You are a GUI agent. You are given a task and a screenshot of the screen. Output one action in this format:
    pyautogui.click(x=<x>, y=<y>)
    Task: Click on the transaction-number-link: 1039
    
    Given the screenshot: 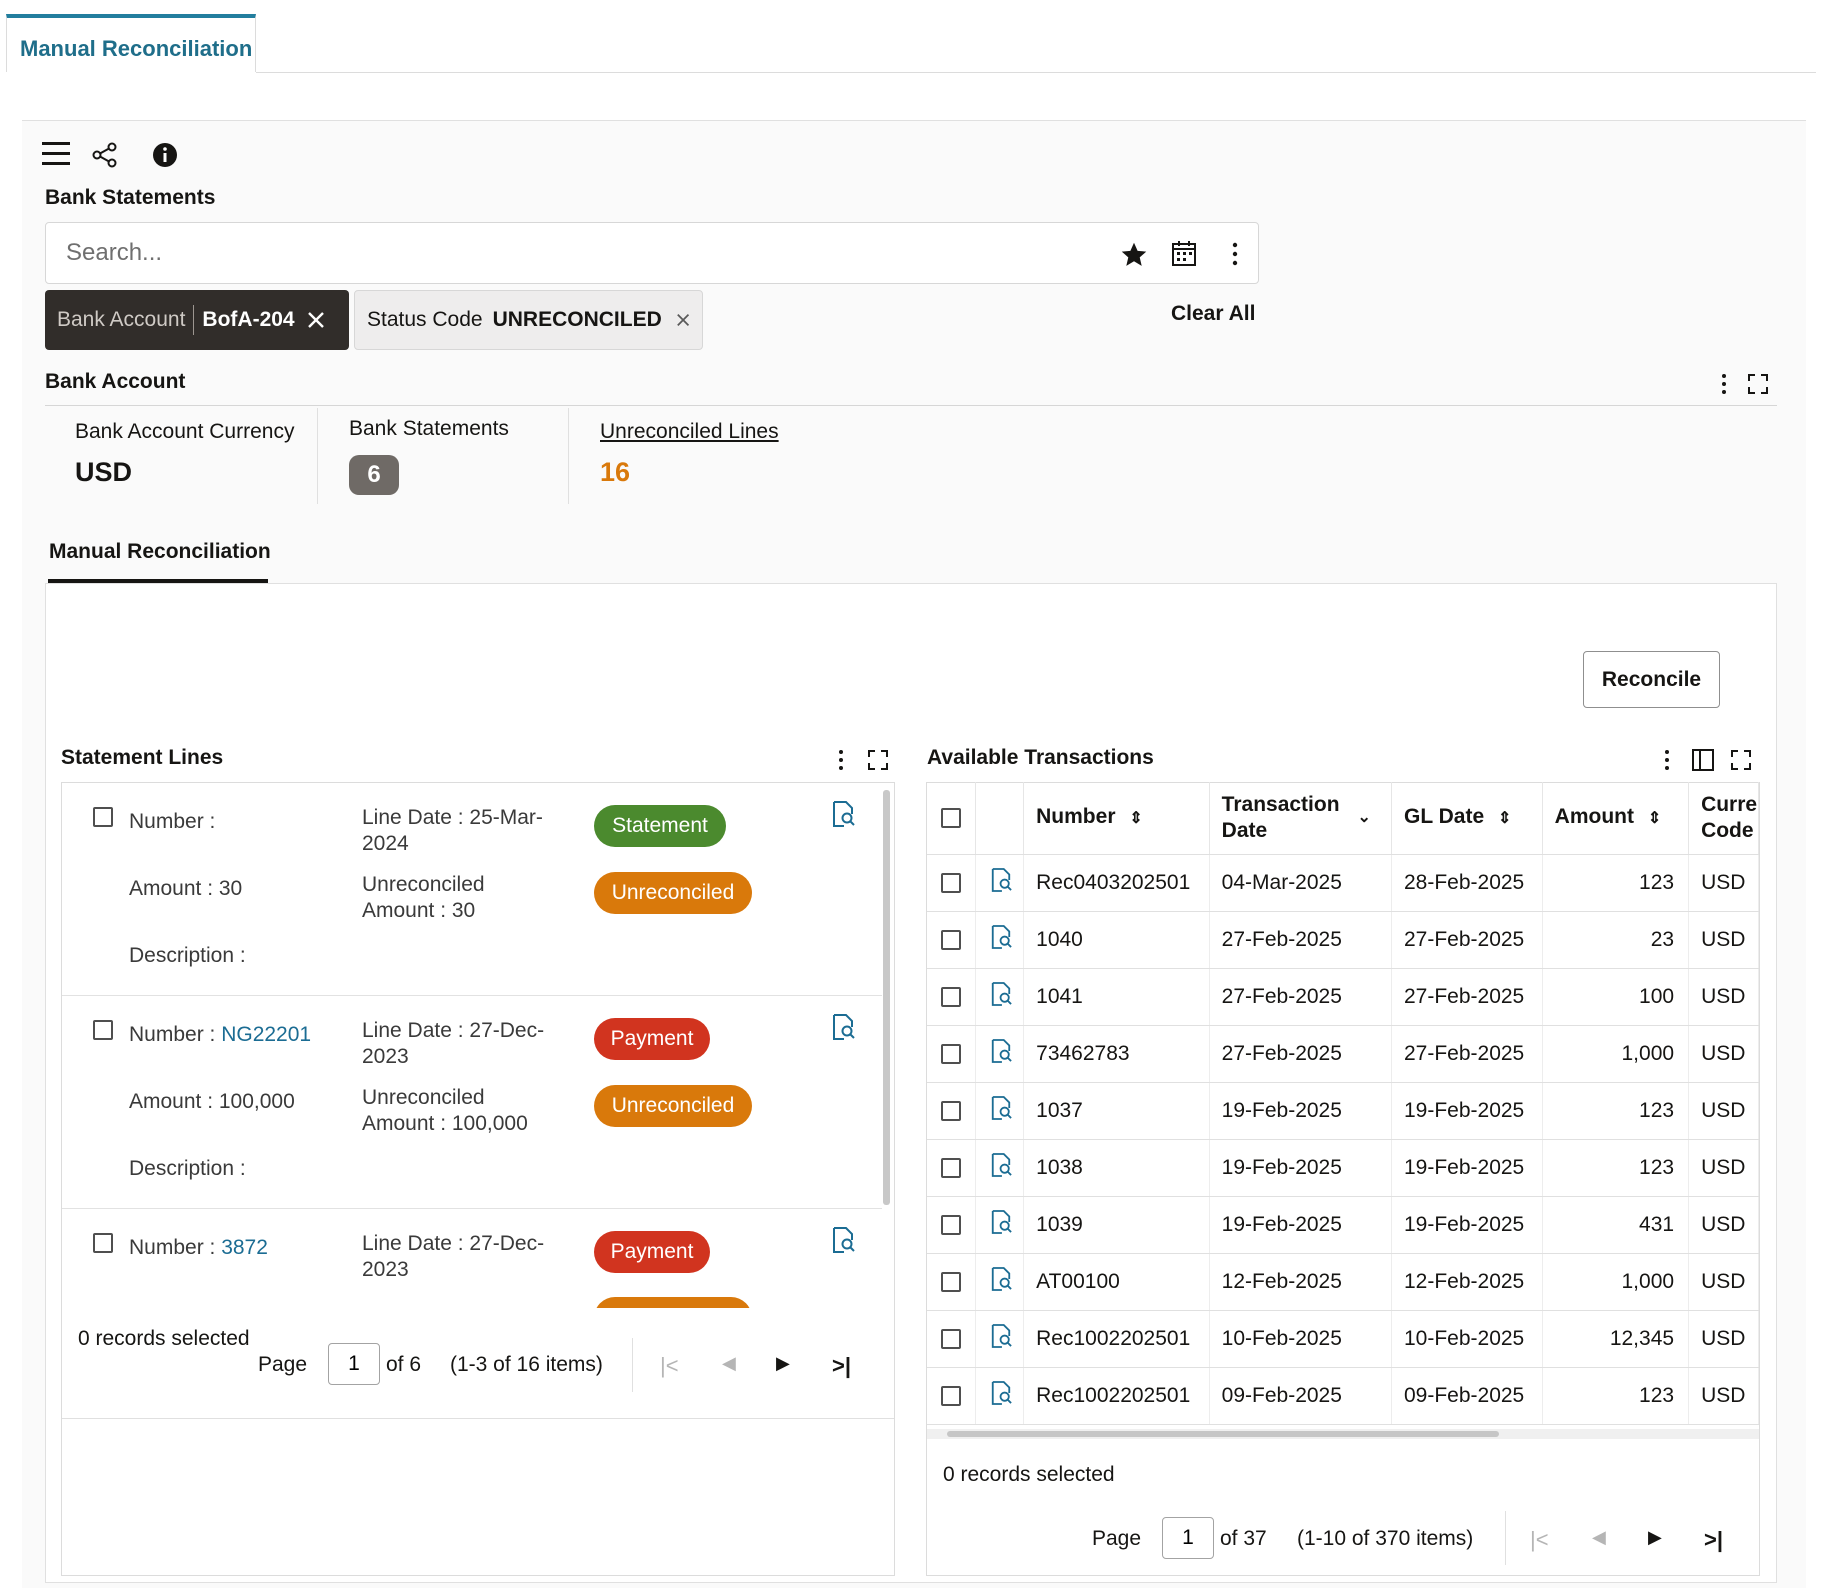 What is the action you would take?
    pyautogui.click(x=1116, y=1225)
    